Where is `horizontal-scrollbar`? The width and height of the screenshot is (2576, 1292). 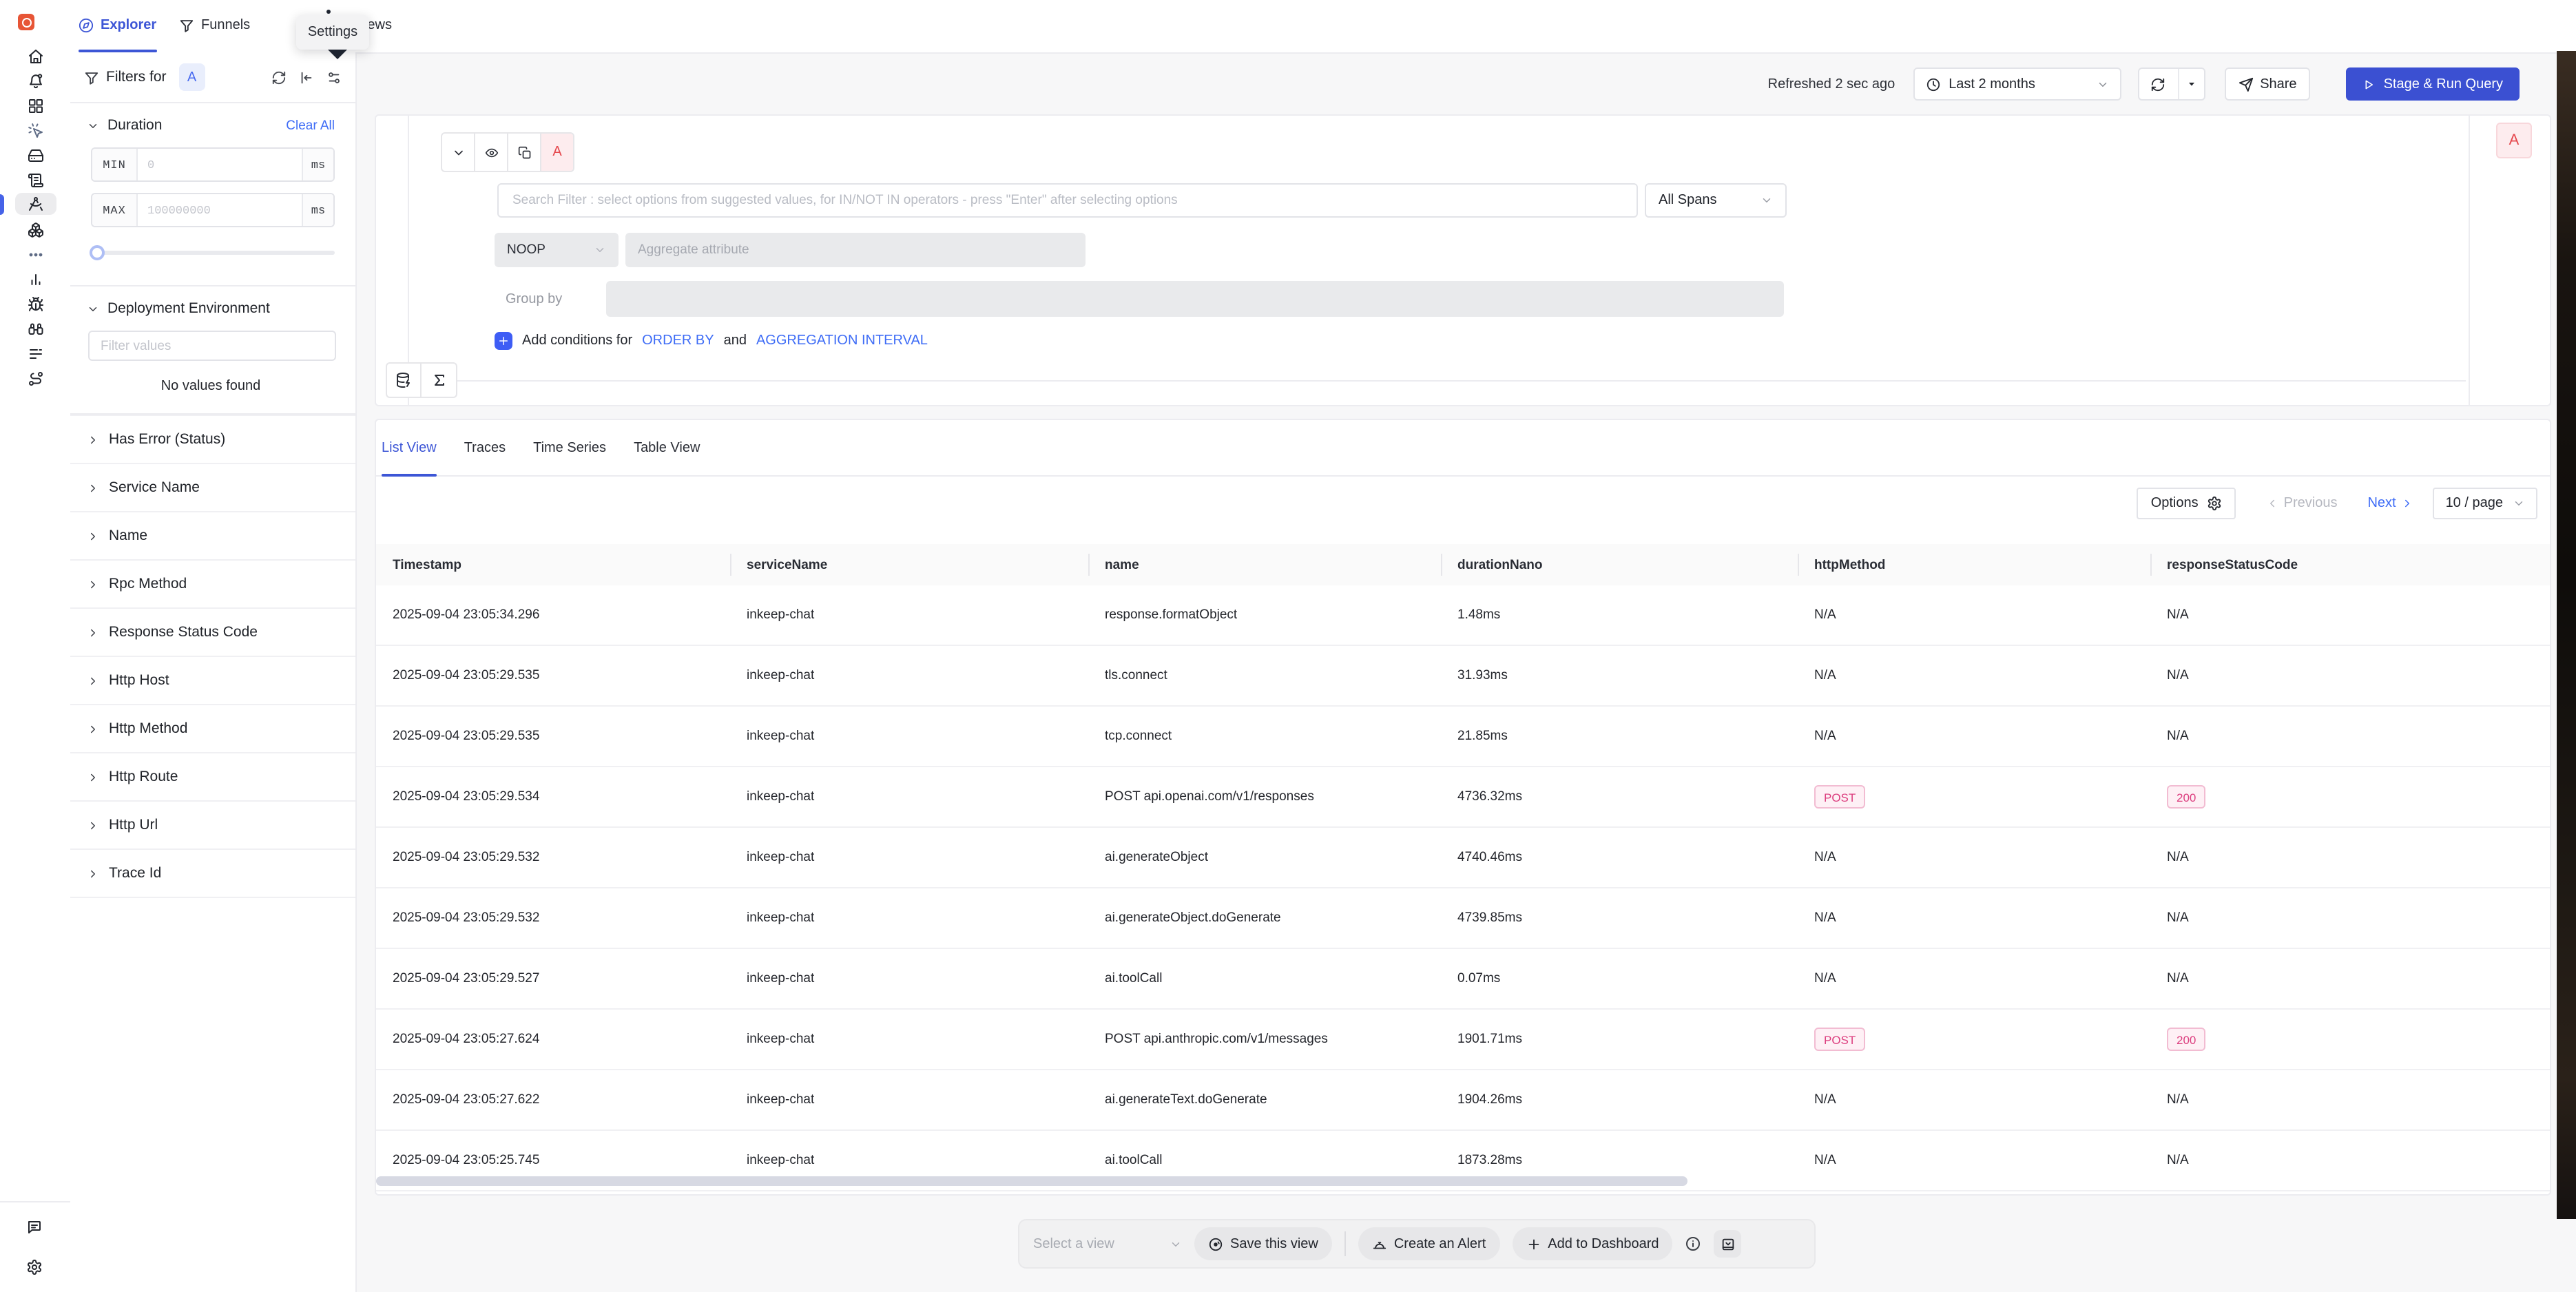 horizontal-scrollbar is located at coordinates (1031, 1181).